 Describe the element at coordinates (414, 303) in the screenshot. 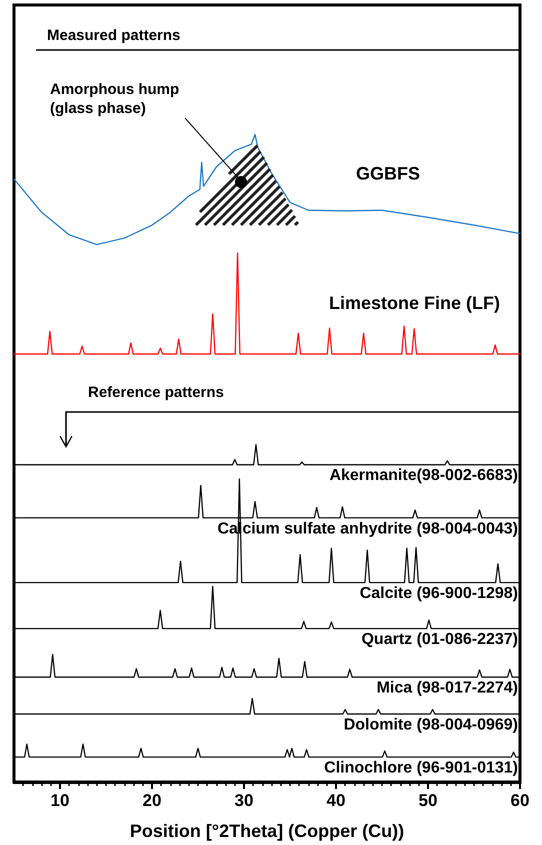

I see `series-label: Limestone Fine (LF)` at that location.